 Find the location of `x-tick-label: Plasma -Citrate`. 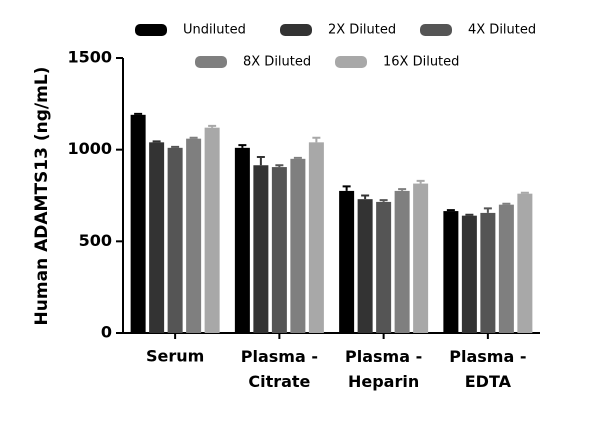

x-tick-label: Plasma -Citrate is located at coordinates (279, 369).